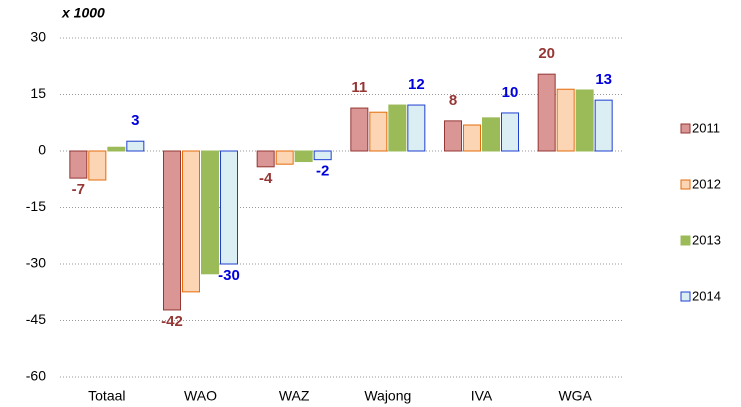 The width and height of the screenshot is (741, 407). Describe the element at coordinates (106, 396) in the screenshot. I see `x-tick-label: Totaal` at that location.